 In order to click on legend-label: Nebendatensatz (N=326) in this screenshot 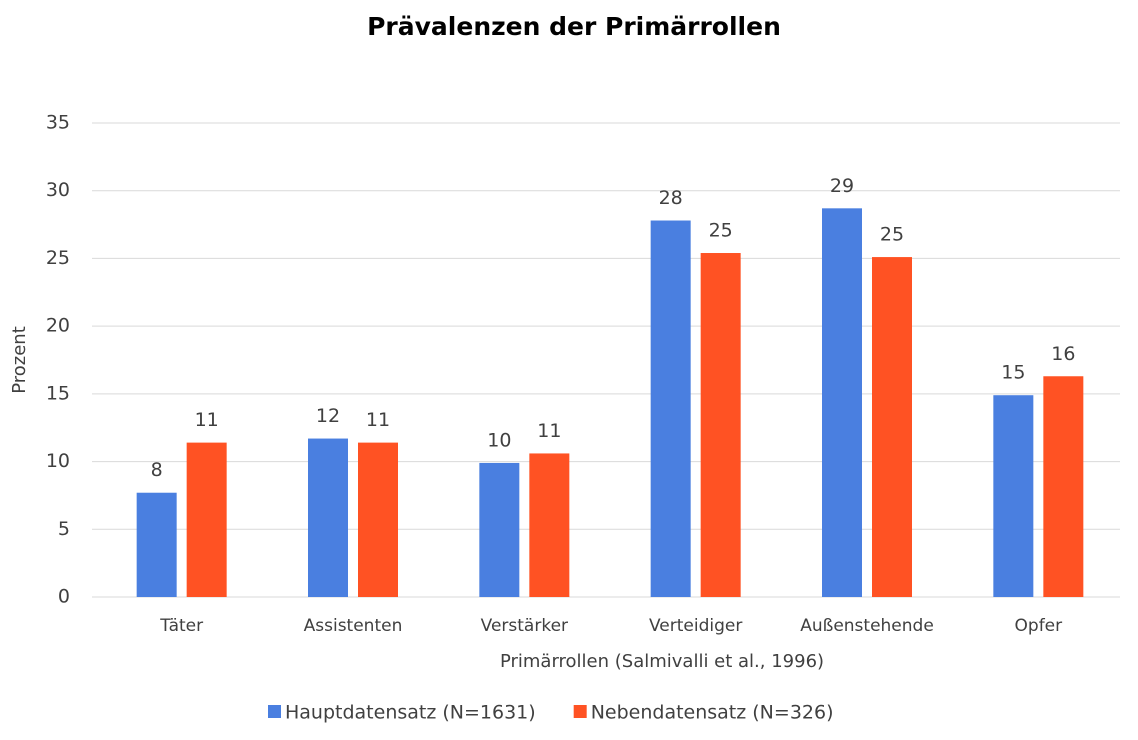, I will do `click(712, 713)`.